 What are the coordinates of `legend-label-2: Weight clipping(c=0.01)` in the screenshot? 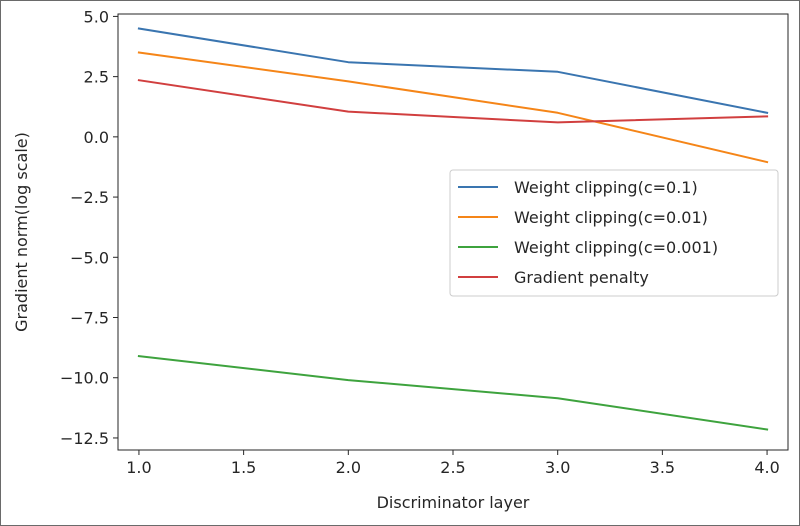 It's located at (611, 217).